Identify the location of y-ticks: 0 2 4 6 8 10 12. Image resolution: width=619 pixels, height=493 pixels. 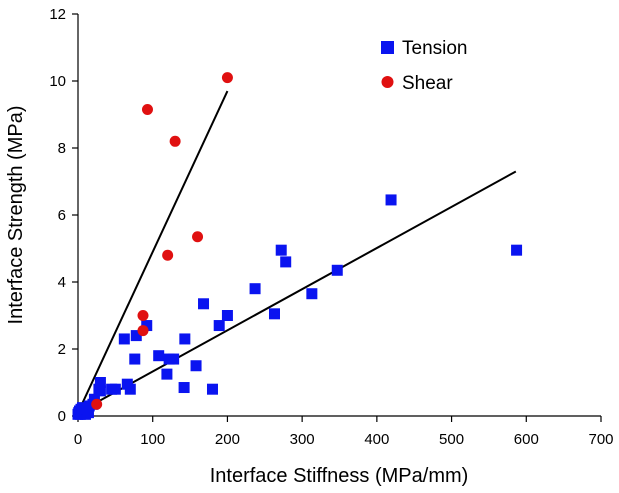
(63, 215).